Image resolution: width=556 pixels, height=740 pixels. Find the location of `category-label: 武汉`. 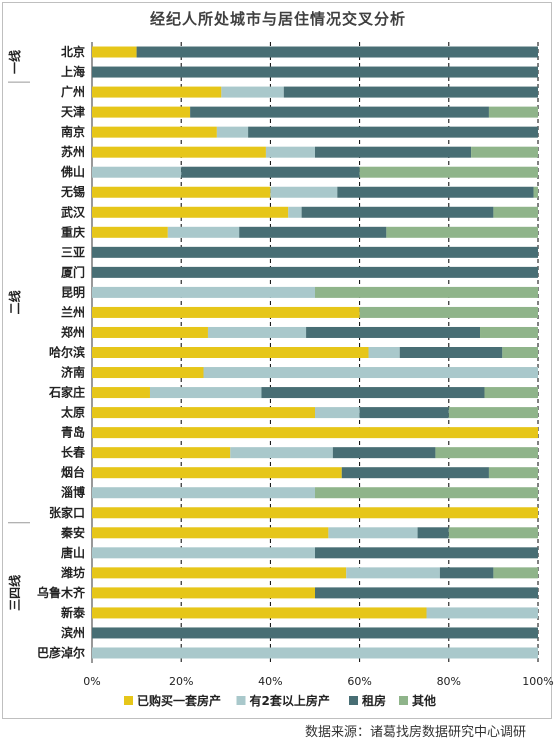

category-label: 武汉 is located at coordinates (73, 211).